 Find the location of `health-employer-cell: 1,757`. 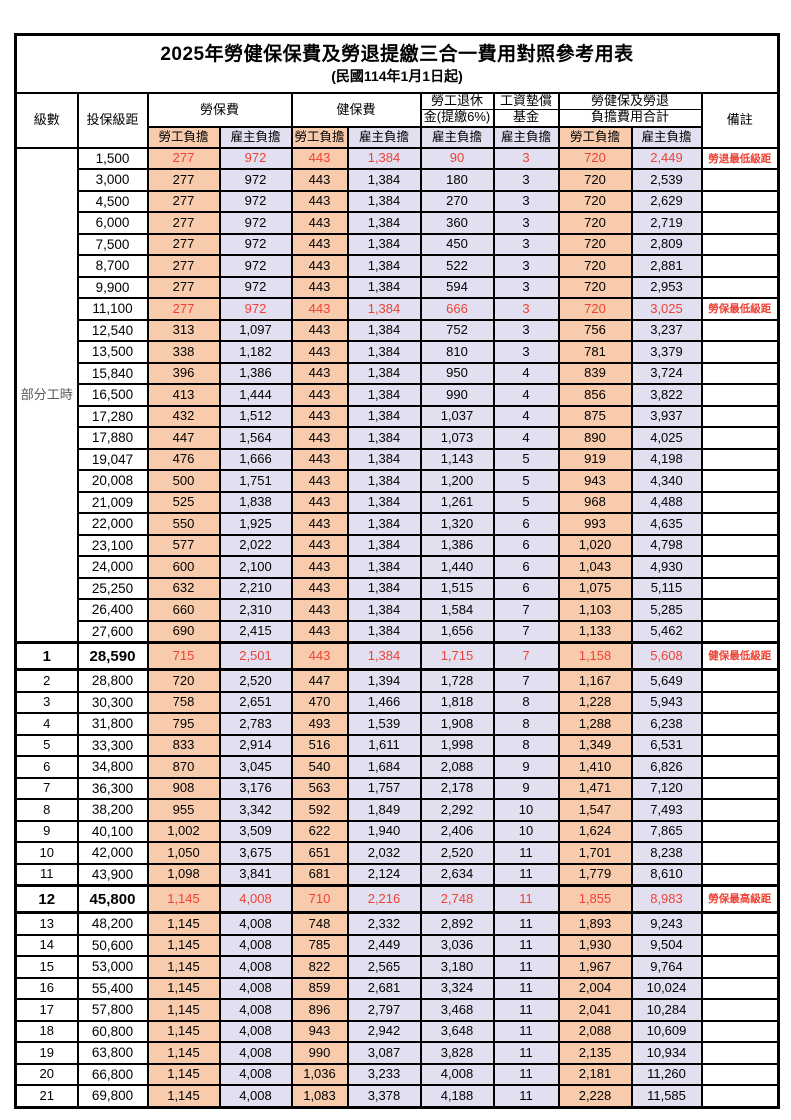

health-employer-cell: 1,757 is located at coordinates (384, 788).